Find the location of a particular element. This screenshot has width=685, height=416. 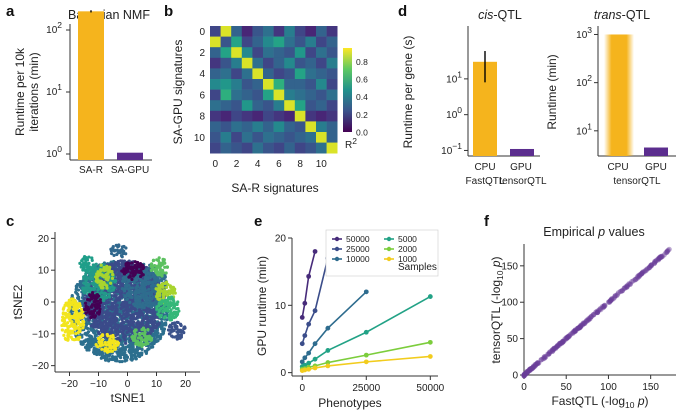

legend-frame is located at coordinates (382, 253).